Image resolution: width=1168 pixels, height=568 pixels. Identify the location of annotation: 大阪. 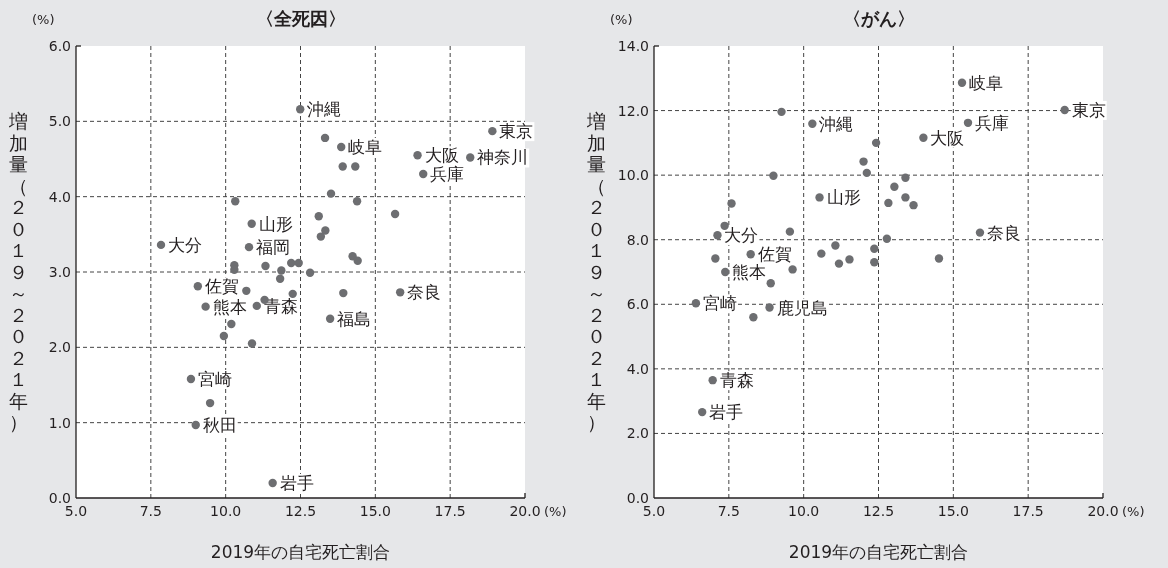
(441, 156).